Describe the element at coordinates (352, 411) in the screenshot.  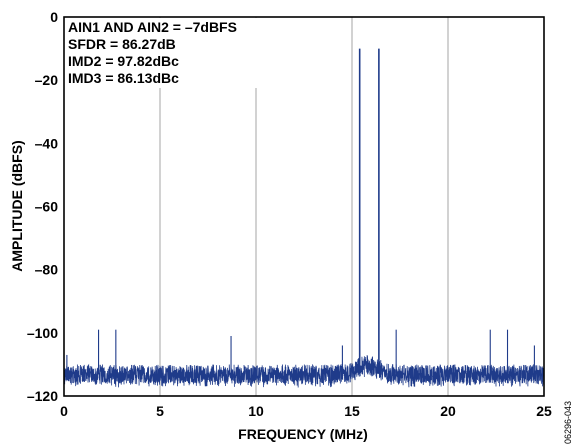
I see `x-tick-label: 15` at that location.